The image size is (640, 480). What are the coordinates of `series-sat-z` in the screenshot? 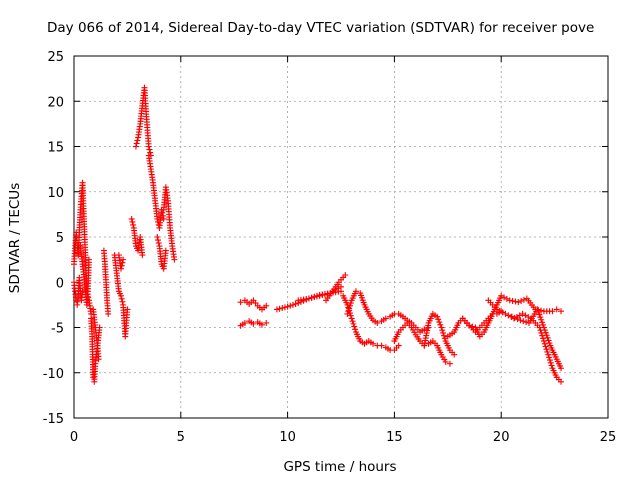 It's located at (536, 339).